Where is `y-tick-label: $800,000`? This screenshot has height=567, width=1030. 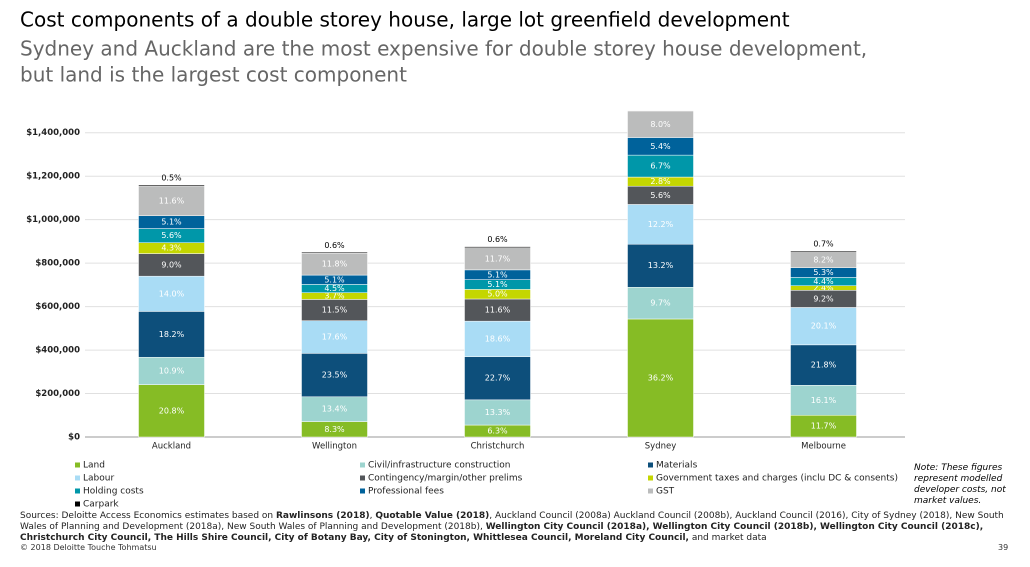
y-tick-label: $800,000 is located at coordinates (57, 264).